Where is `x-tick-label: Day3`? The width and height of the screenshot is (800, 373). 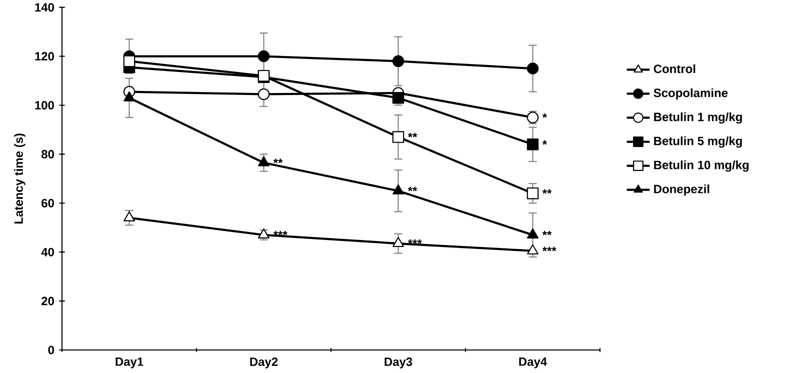
x-tick-label: Day3 is located at coordinates (398, 363).